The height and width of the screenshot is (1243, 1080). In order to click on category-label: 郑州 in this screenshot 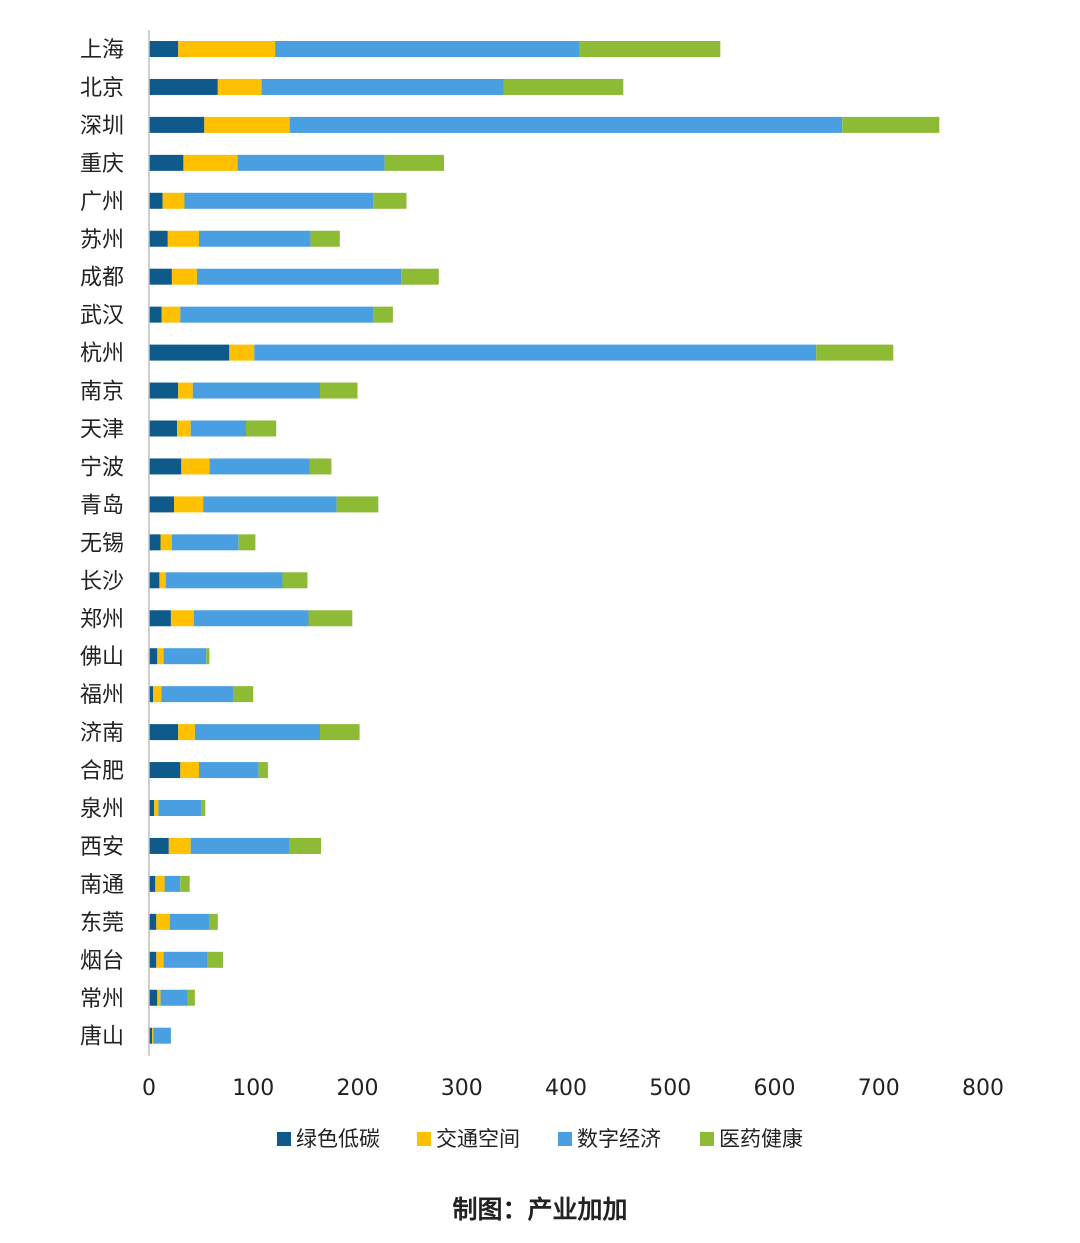, I will do `click(102, 619)`.